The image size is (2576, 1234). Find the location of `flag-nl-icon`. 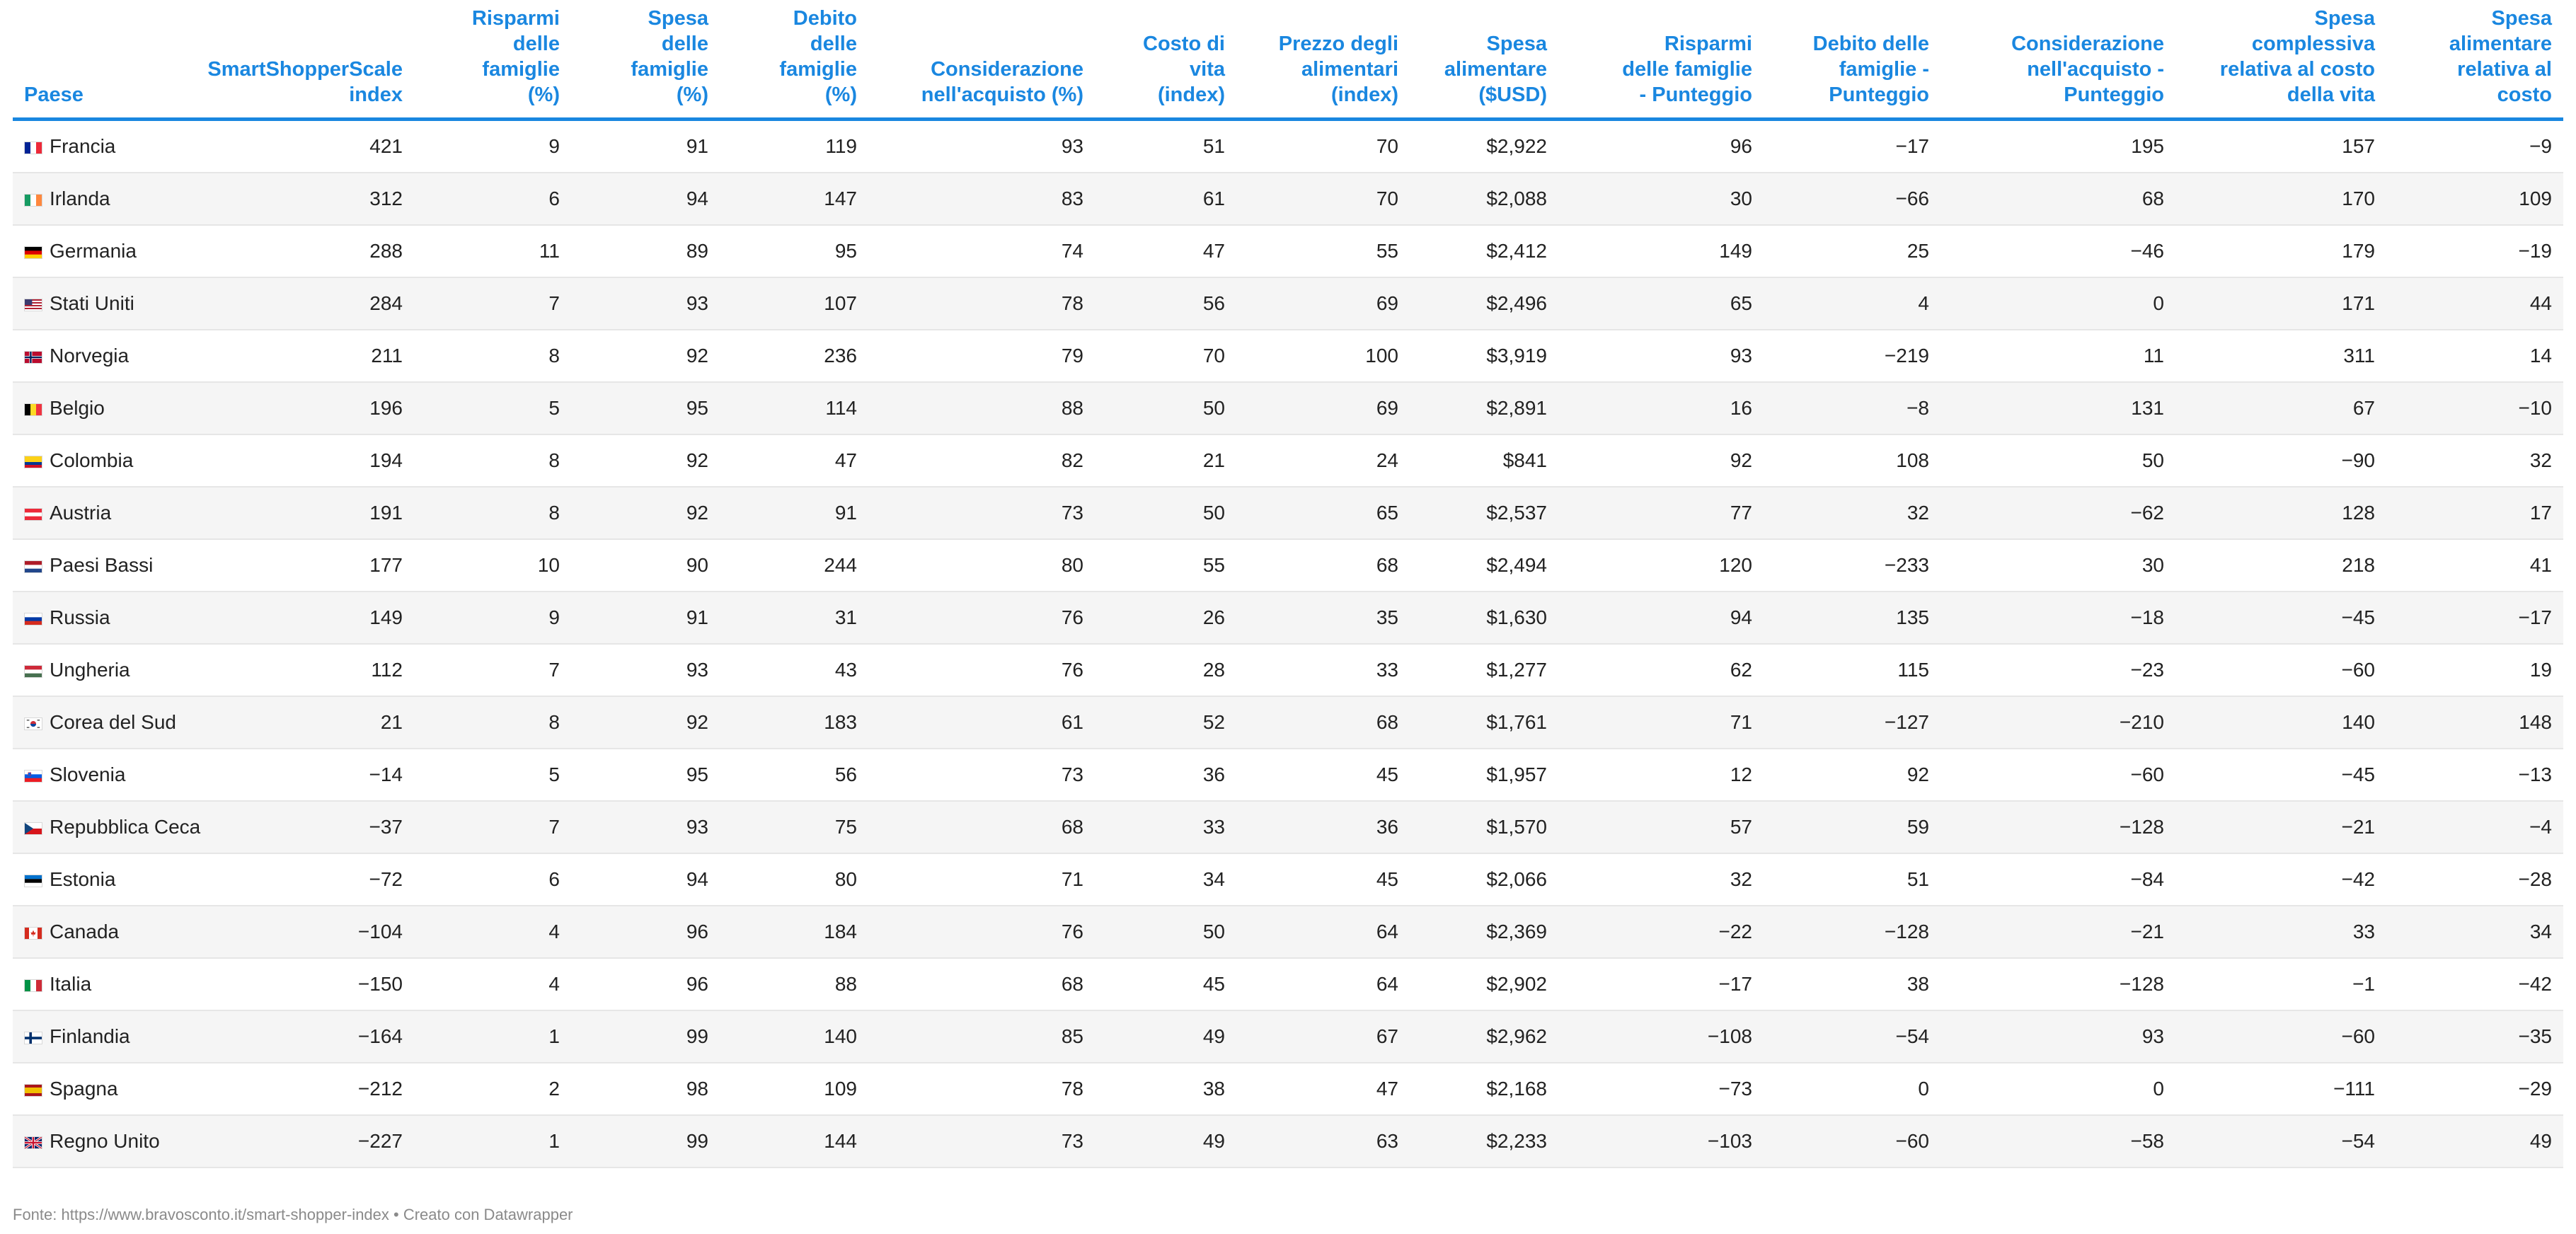

flag-nl-icon is located at coordinates (33, 566).